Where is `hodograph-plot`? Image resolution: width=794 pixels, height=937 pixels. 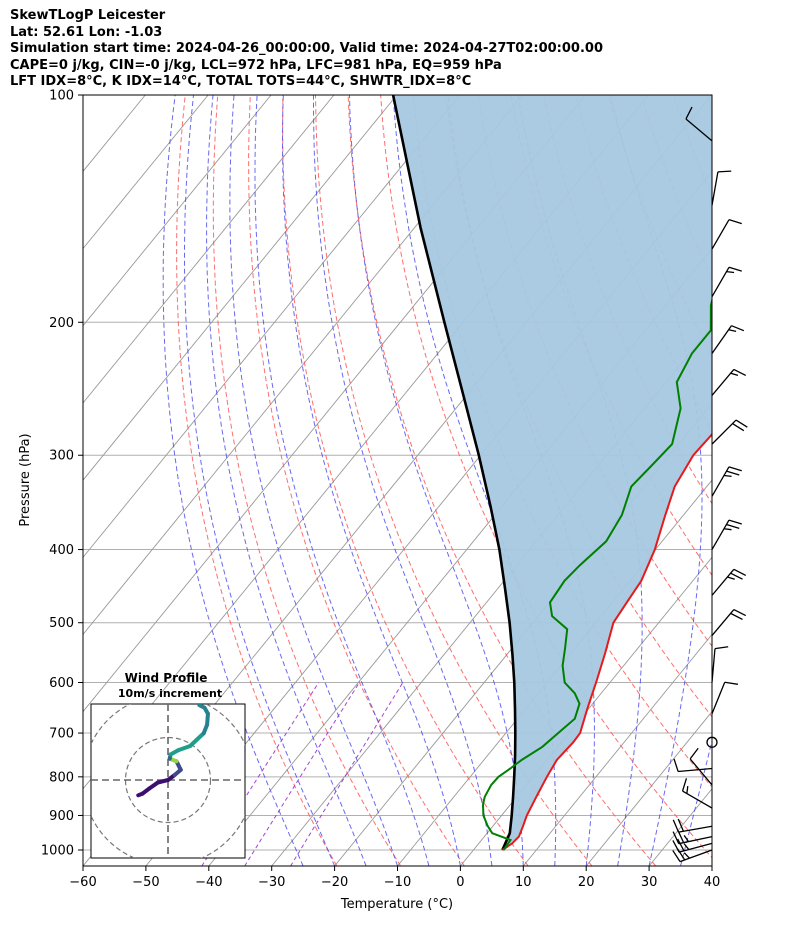
hodograph-plot is located at coordinates (168, 781).